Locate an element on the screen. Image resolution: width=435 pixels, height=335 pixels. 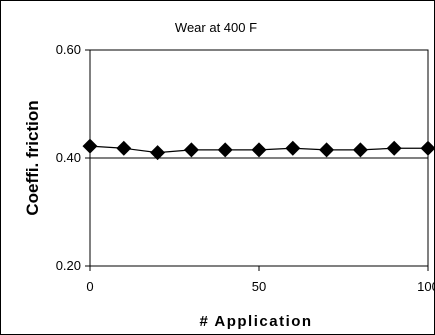
y-tick-label: 0.60 is located at coordinates (68, 49).